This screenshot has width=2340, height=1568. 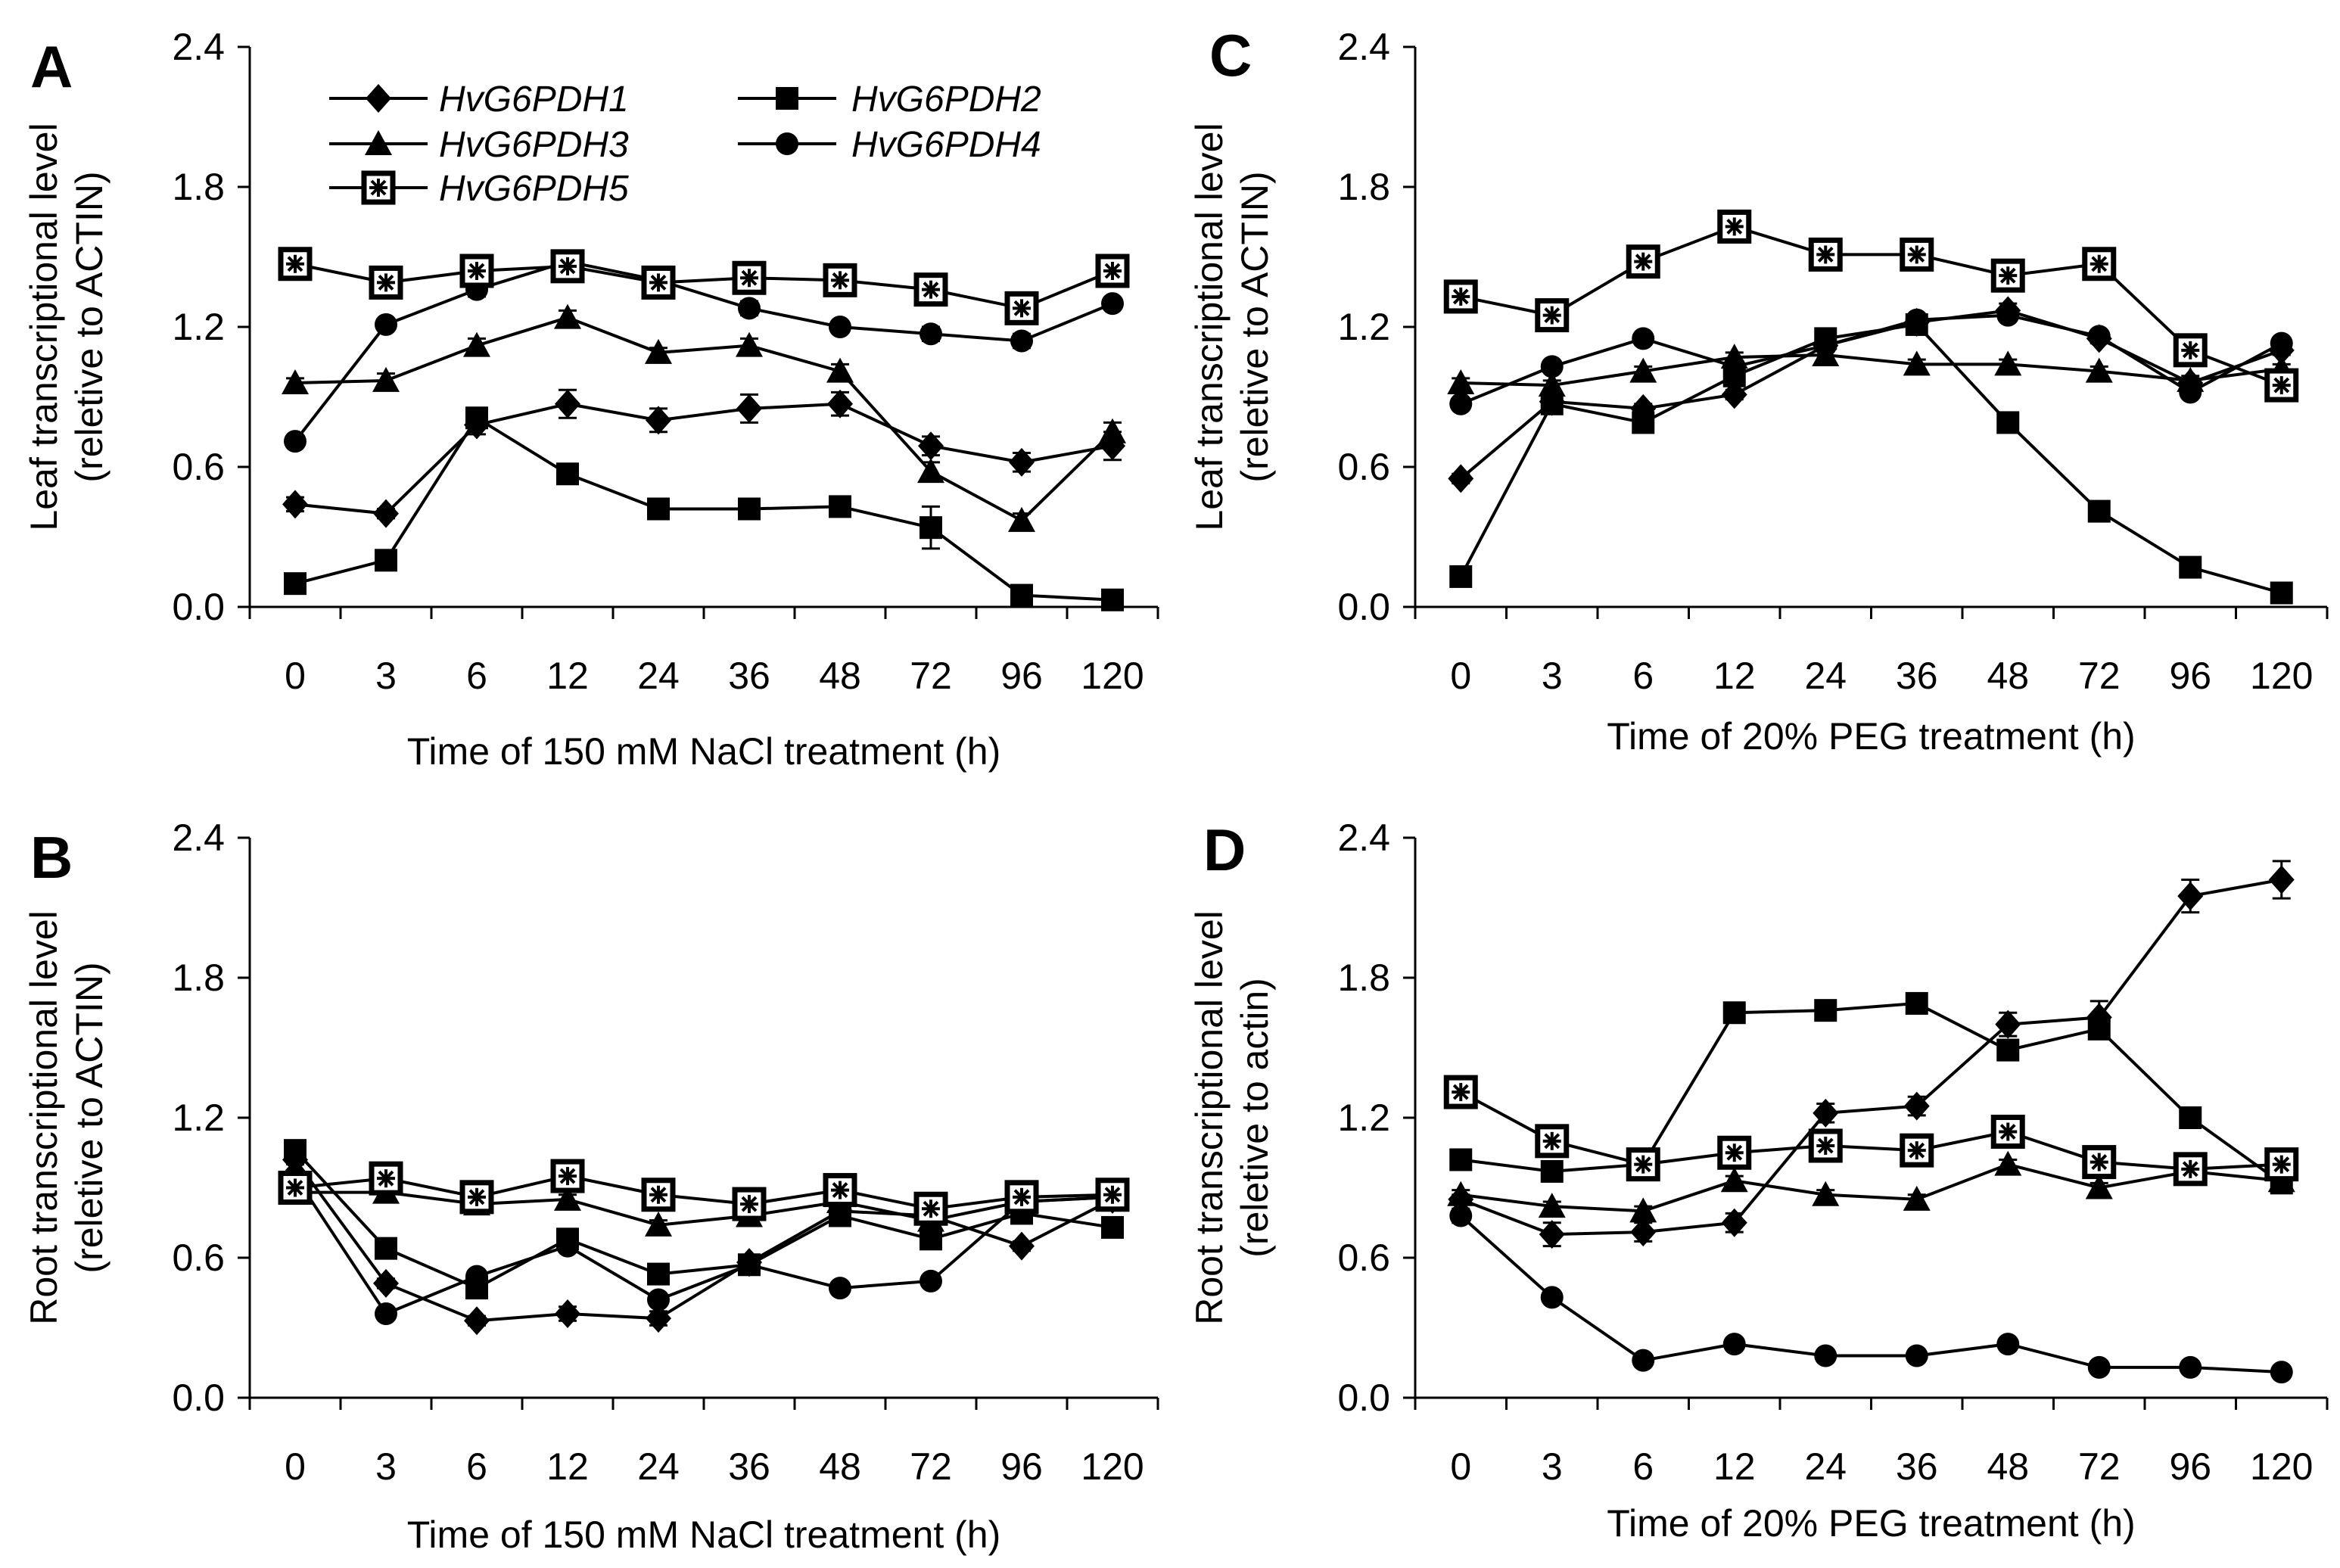 I want to click on series-HvG6PDH2, so click(x=704, y=508).